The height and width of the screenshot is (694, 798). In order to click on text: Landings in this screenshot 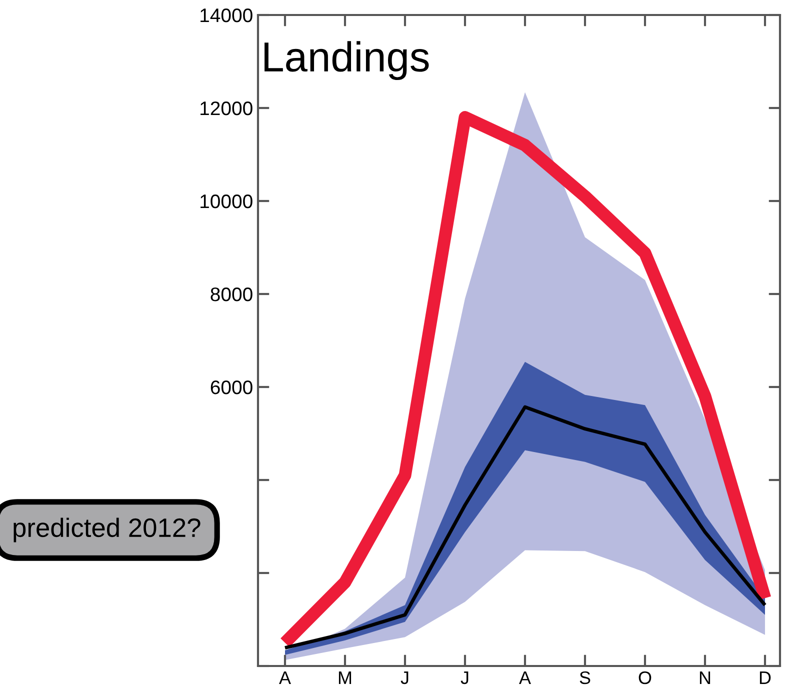, I will do `click(346, 60)`.